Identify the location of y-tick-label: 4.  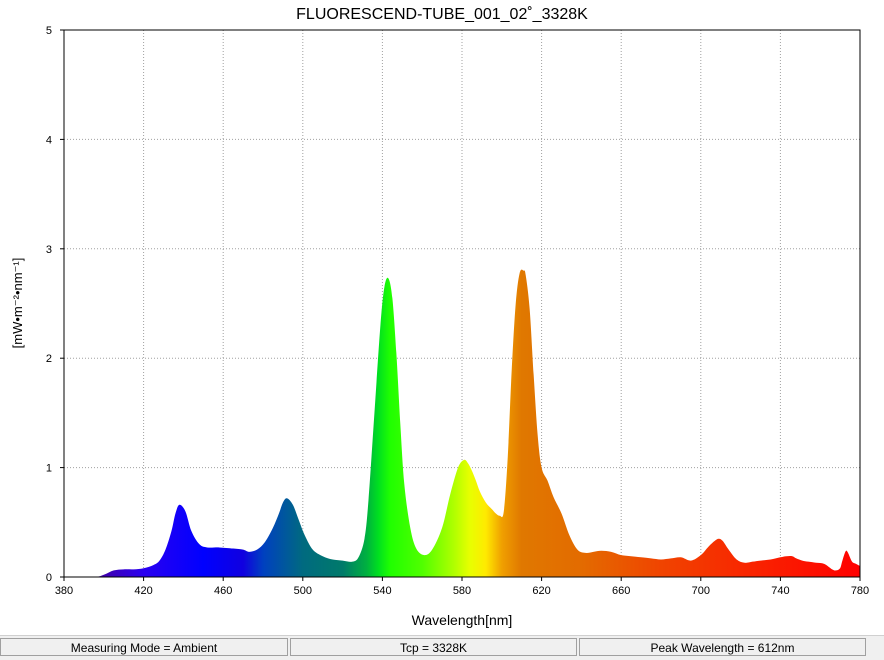
(49, 140).